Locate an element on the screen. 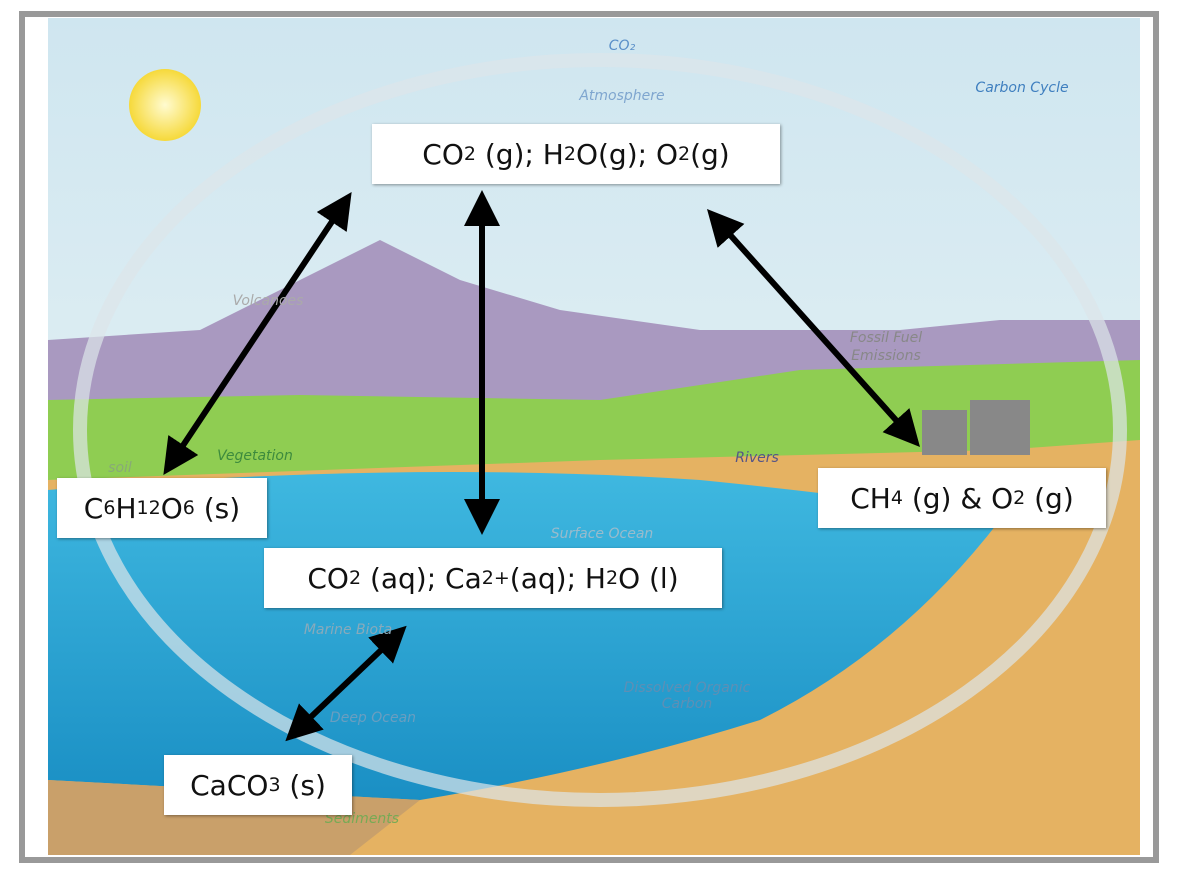 The image size is (1178, 872). formula-part: H is located at coordinates (126, 508).